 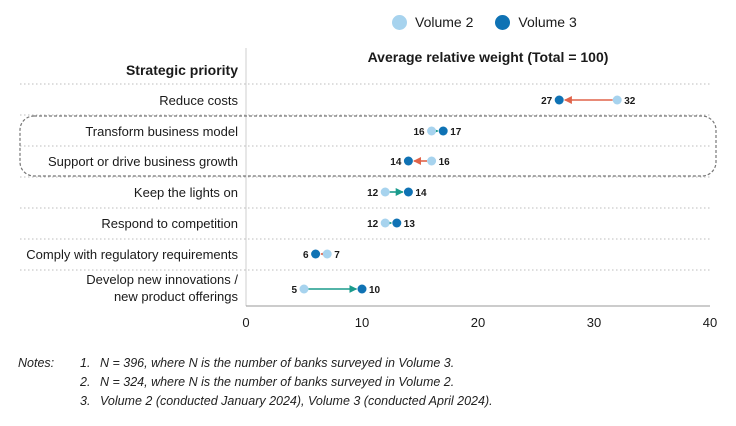 What do you see at coordinates (143, 161) in the screenshot?
I see `category-label: Support or drive business growth` at bounding box center [143, 161].